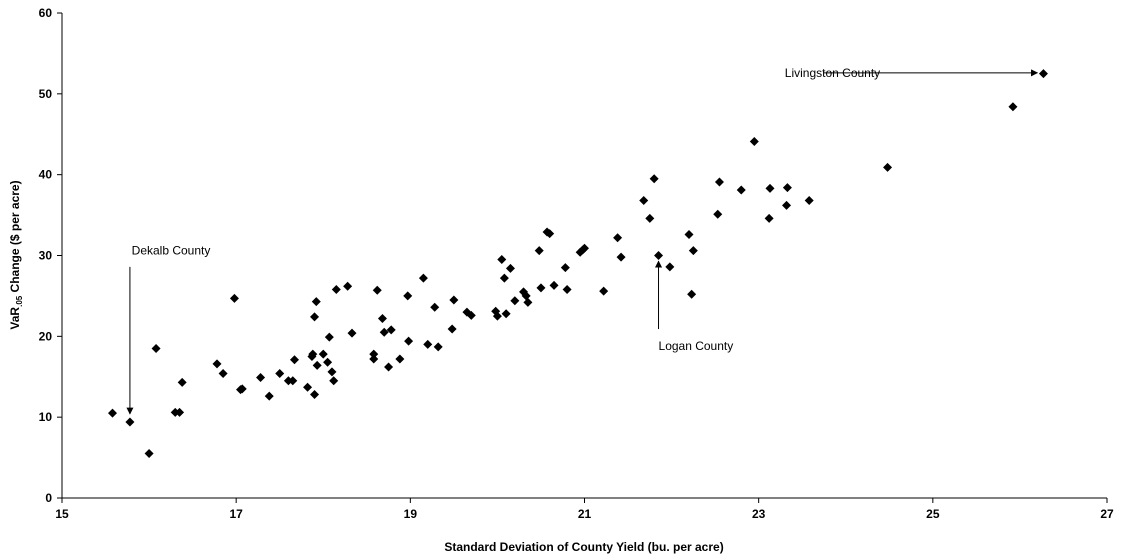 The height and width of the screenshot is (559, 1124). Describe the element at coordinates (46, 256) in the screenshot. I see `y-tick-label: 30` at that location.